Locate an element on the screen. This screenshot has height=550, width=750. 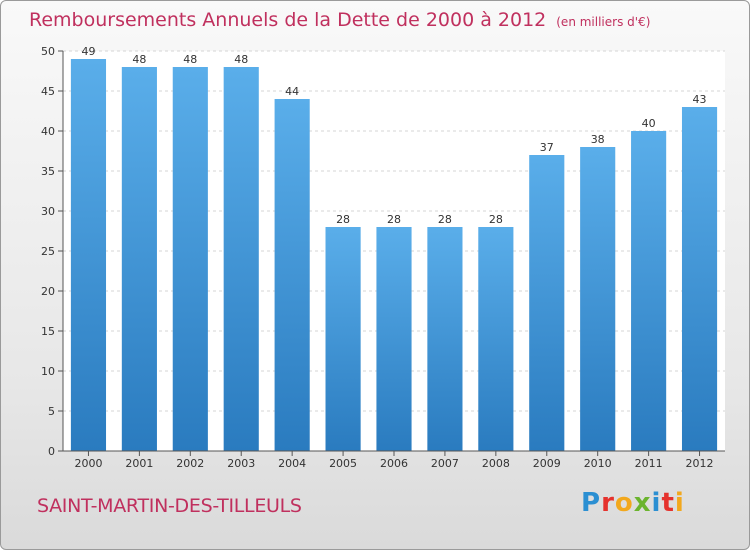
logo-letter: t is located at coordinates (668, 503).